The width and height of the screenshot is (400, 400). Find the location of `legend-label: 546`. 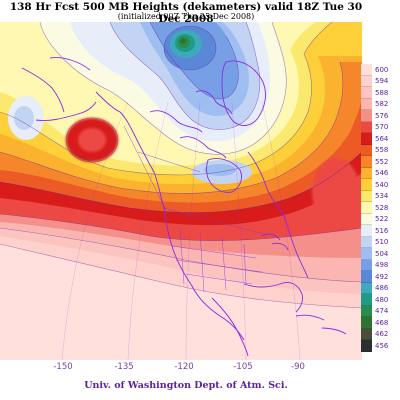

legend-label: 546 is located at coordinates (382, 173).